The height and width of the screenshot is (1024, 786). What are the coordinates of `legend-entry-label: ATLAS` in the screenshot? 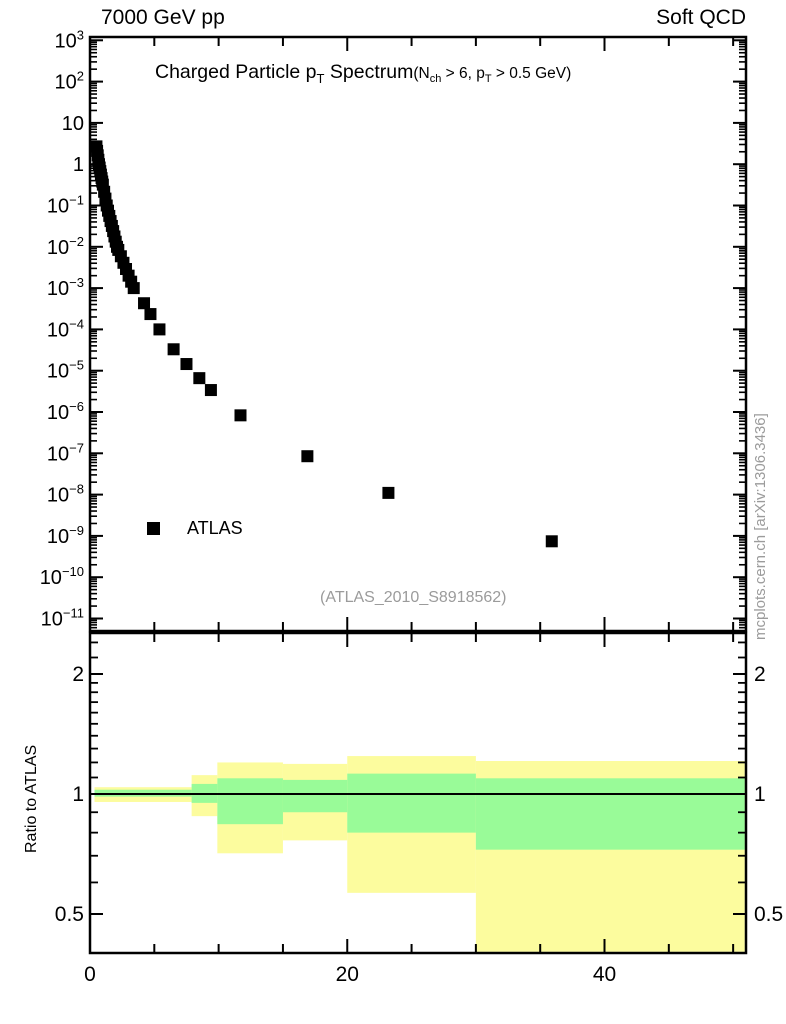 It's located at (215, 528).